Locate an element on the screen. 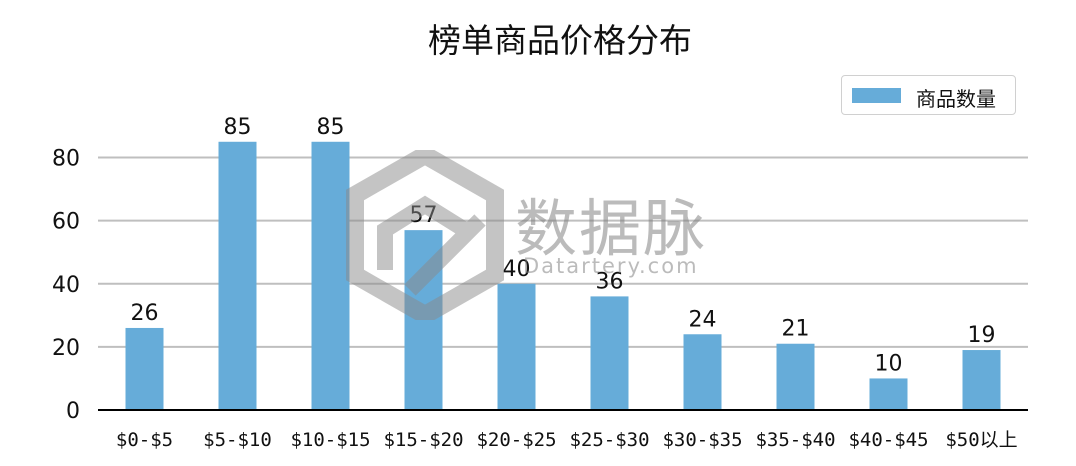  y-tick-label: 80 is located at coordinates (66, 159).